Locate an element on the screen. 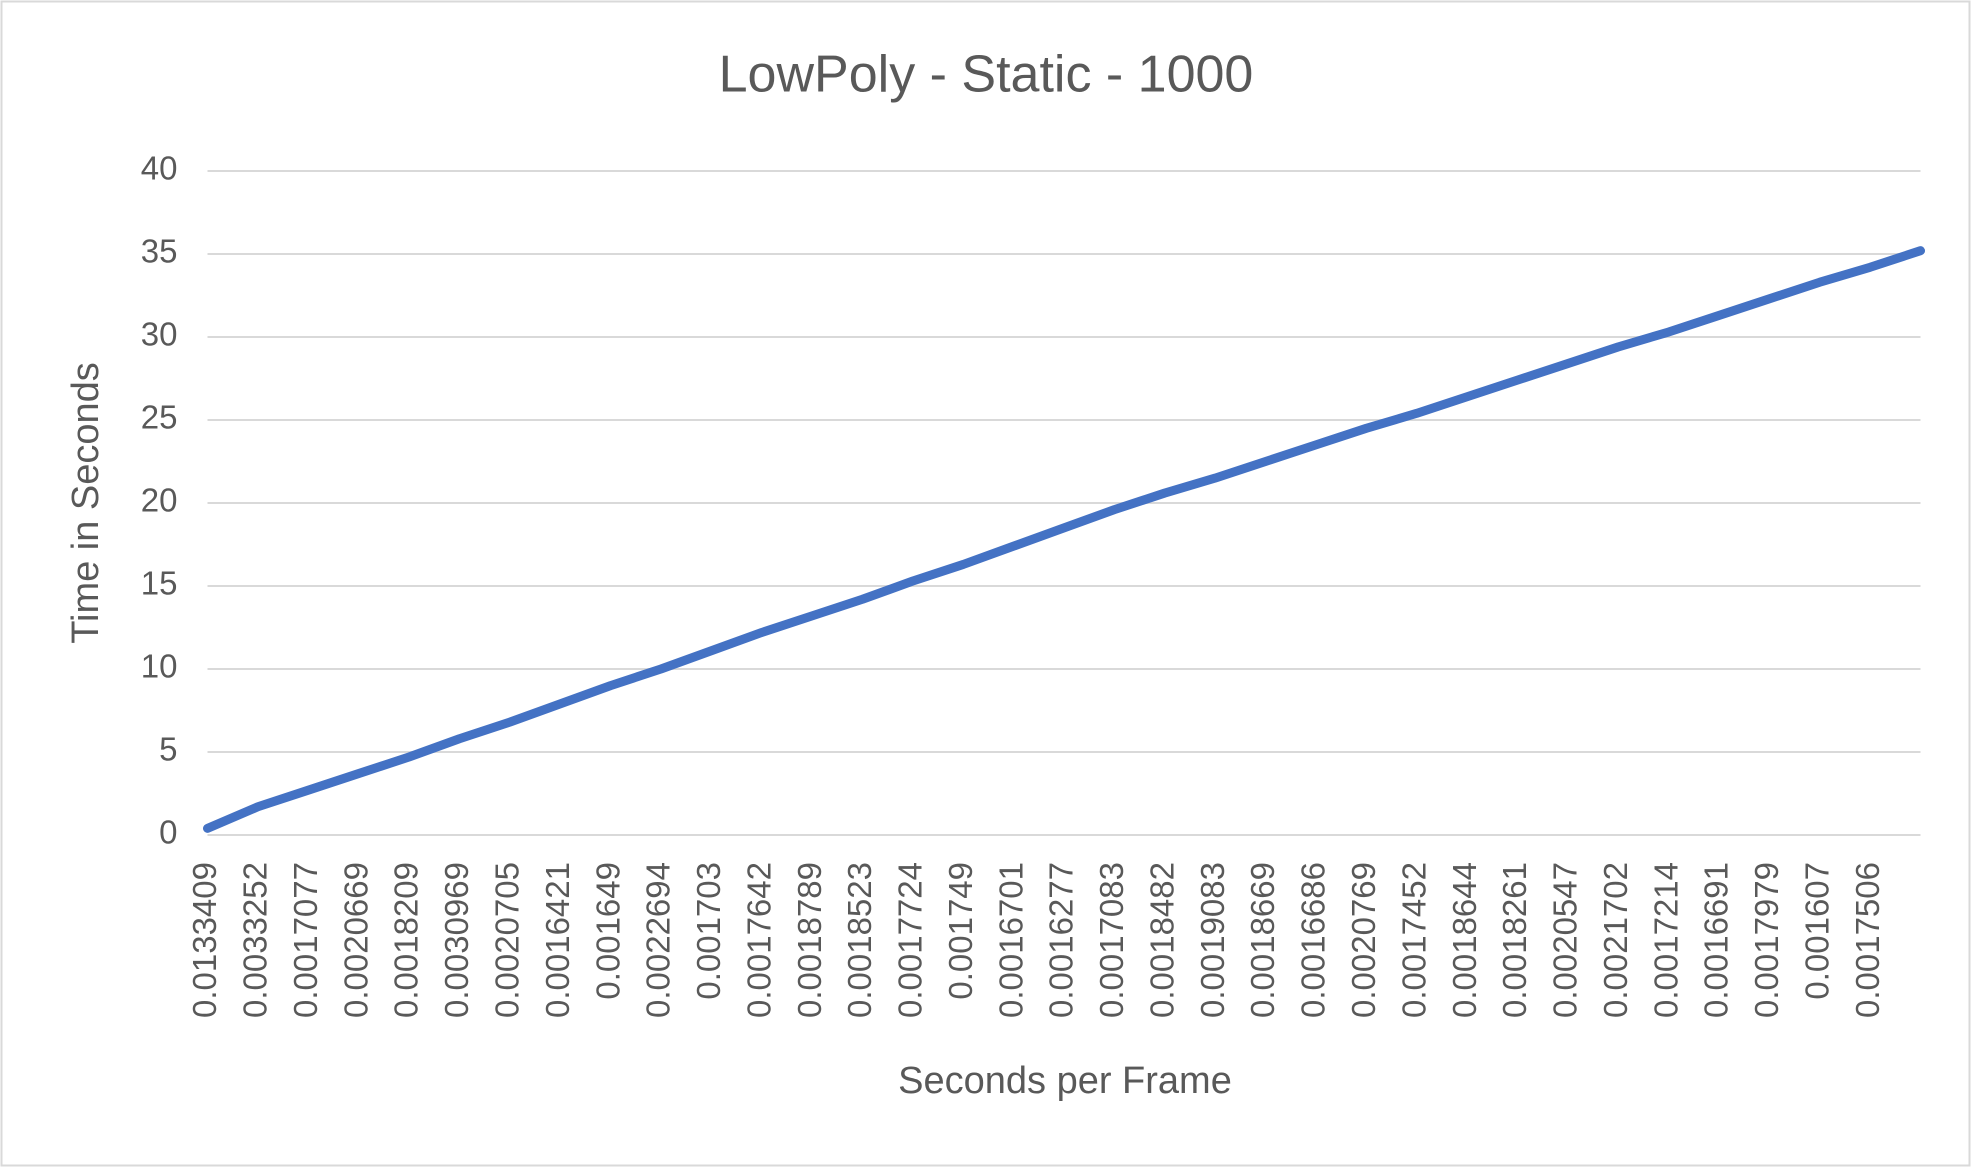 The width and height of the screenshot is (1972, 1168). x-tick-label: 0.001703 is located at coordinates (708, 931).